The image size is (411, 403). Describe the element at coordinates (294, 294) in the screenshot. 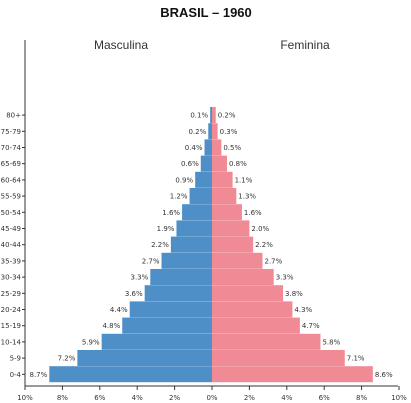

I see `label-female-25-29: 3.8%` at that location.